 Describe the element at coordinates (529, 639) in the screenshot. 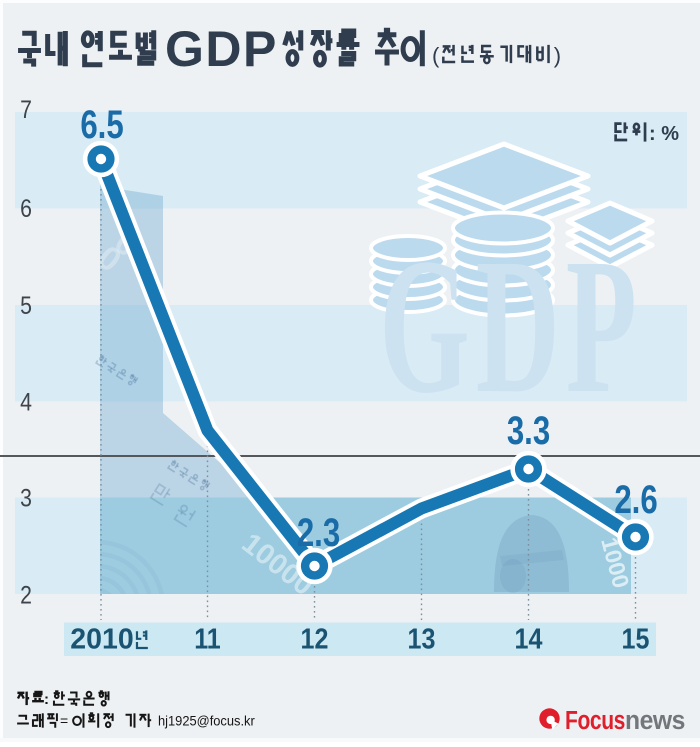

I see `svg-text: 14` at that location.